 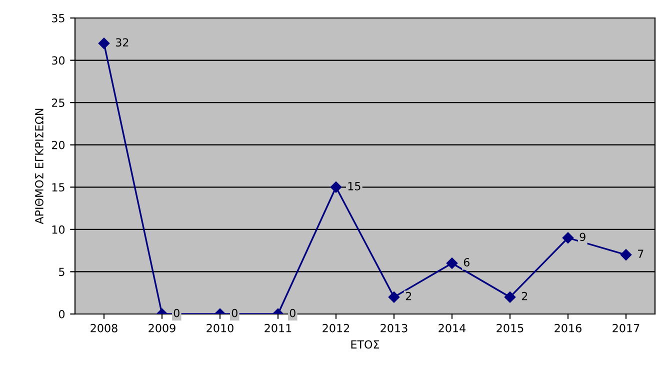 What do you see at coordinates (61, 272) in the screenshot?
I see `y-tick-label: 5` at bounding box center [61, 272].